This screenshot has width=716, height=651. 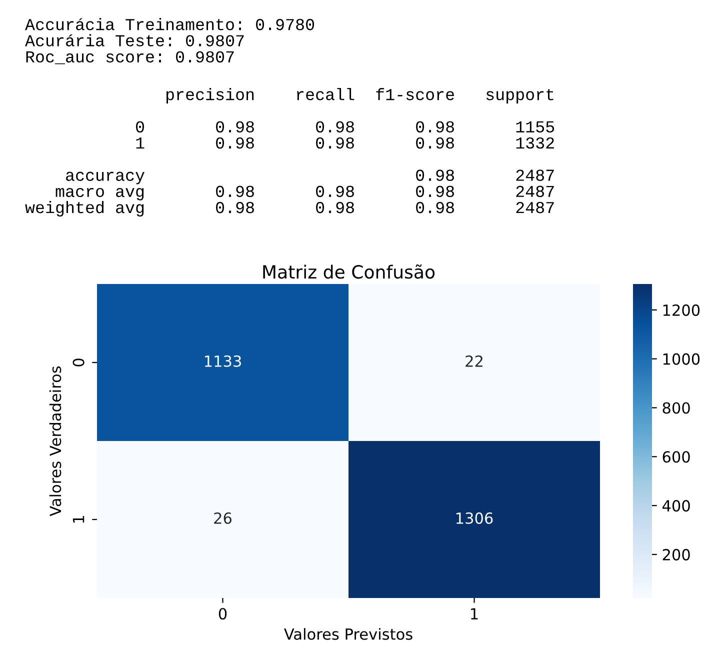 What do you see at coordinates (349, 271) in the screenshot?
I see `chart-title: Matriz de Confusão` at bounding box center [349, 271].